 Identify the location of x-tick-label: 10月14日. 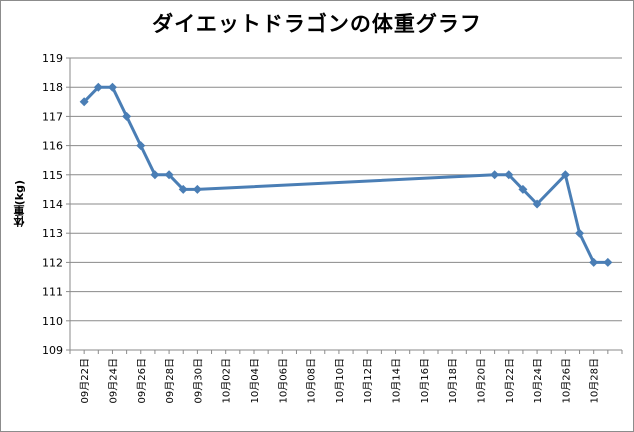
(397, 380).